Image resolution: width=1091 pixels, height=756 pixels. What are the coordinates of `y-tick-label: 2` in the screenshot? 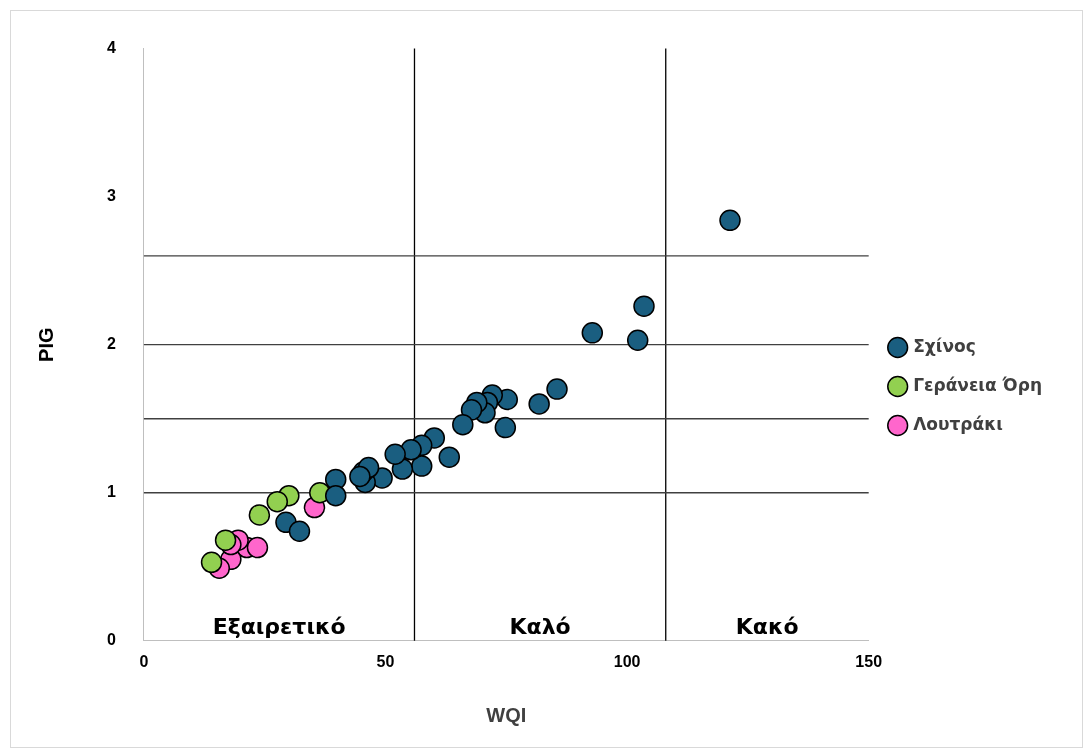 It's located at (111, 344).